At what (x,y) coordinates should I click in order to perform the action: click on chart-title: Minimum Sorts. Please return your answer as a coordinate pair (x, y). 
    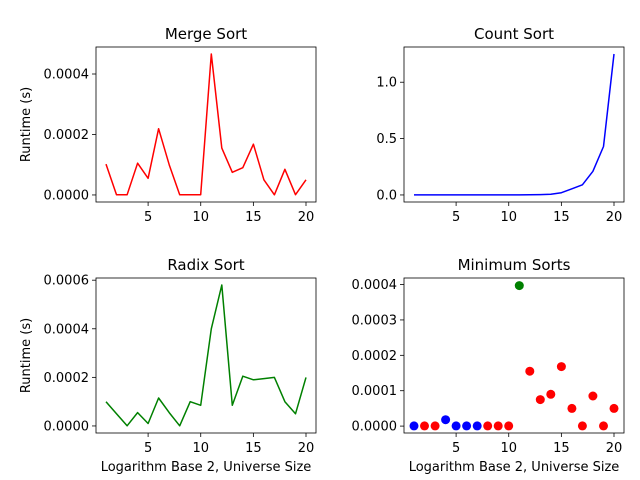
    Looking at the image, I should click on (514, 265).